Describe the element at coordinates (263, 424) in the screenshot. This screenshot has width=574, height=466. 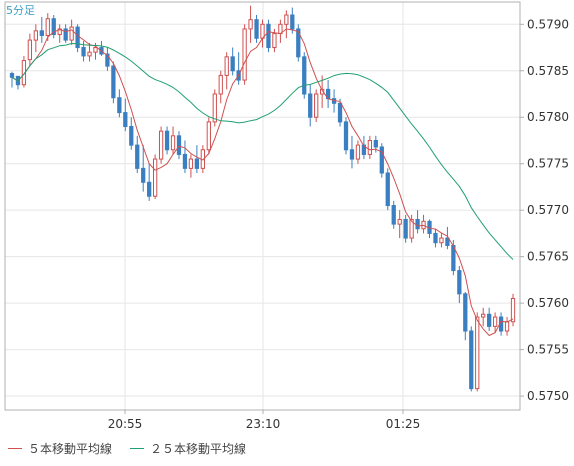
I see `x-tick-label: 23:10` at that location.